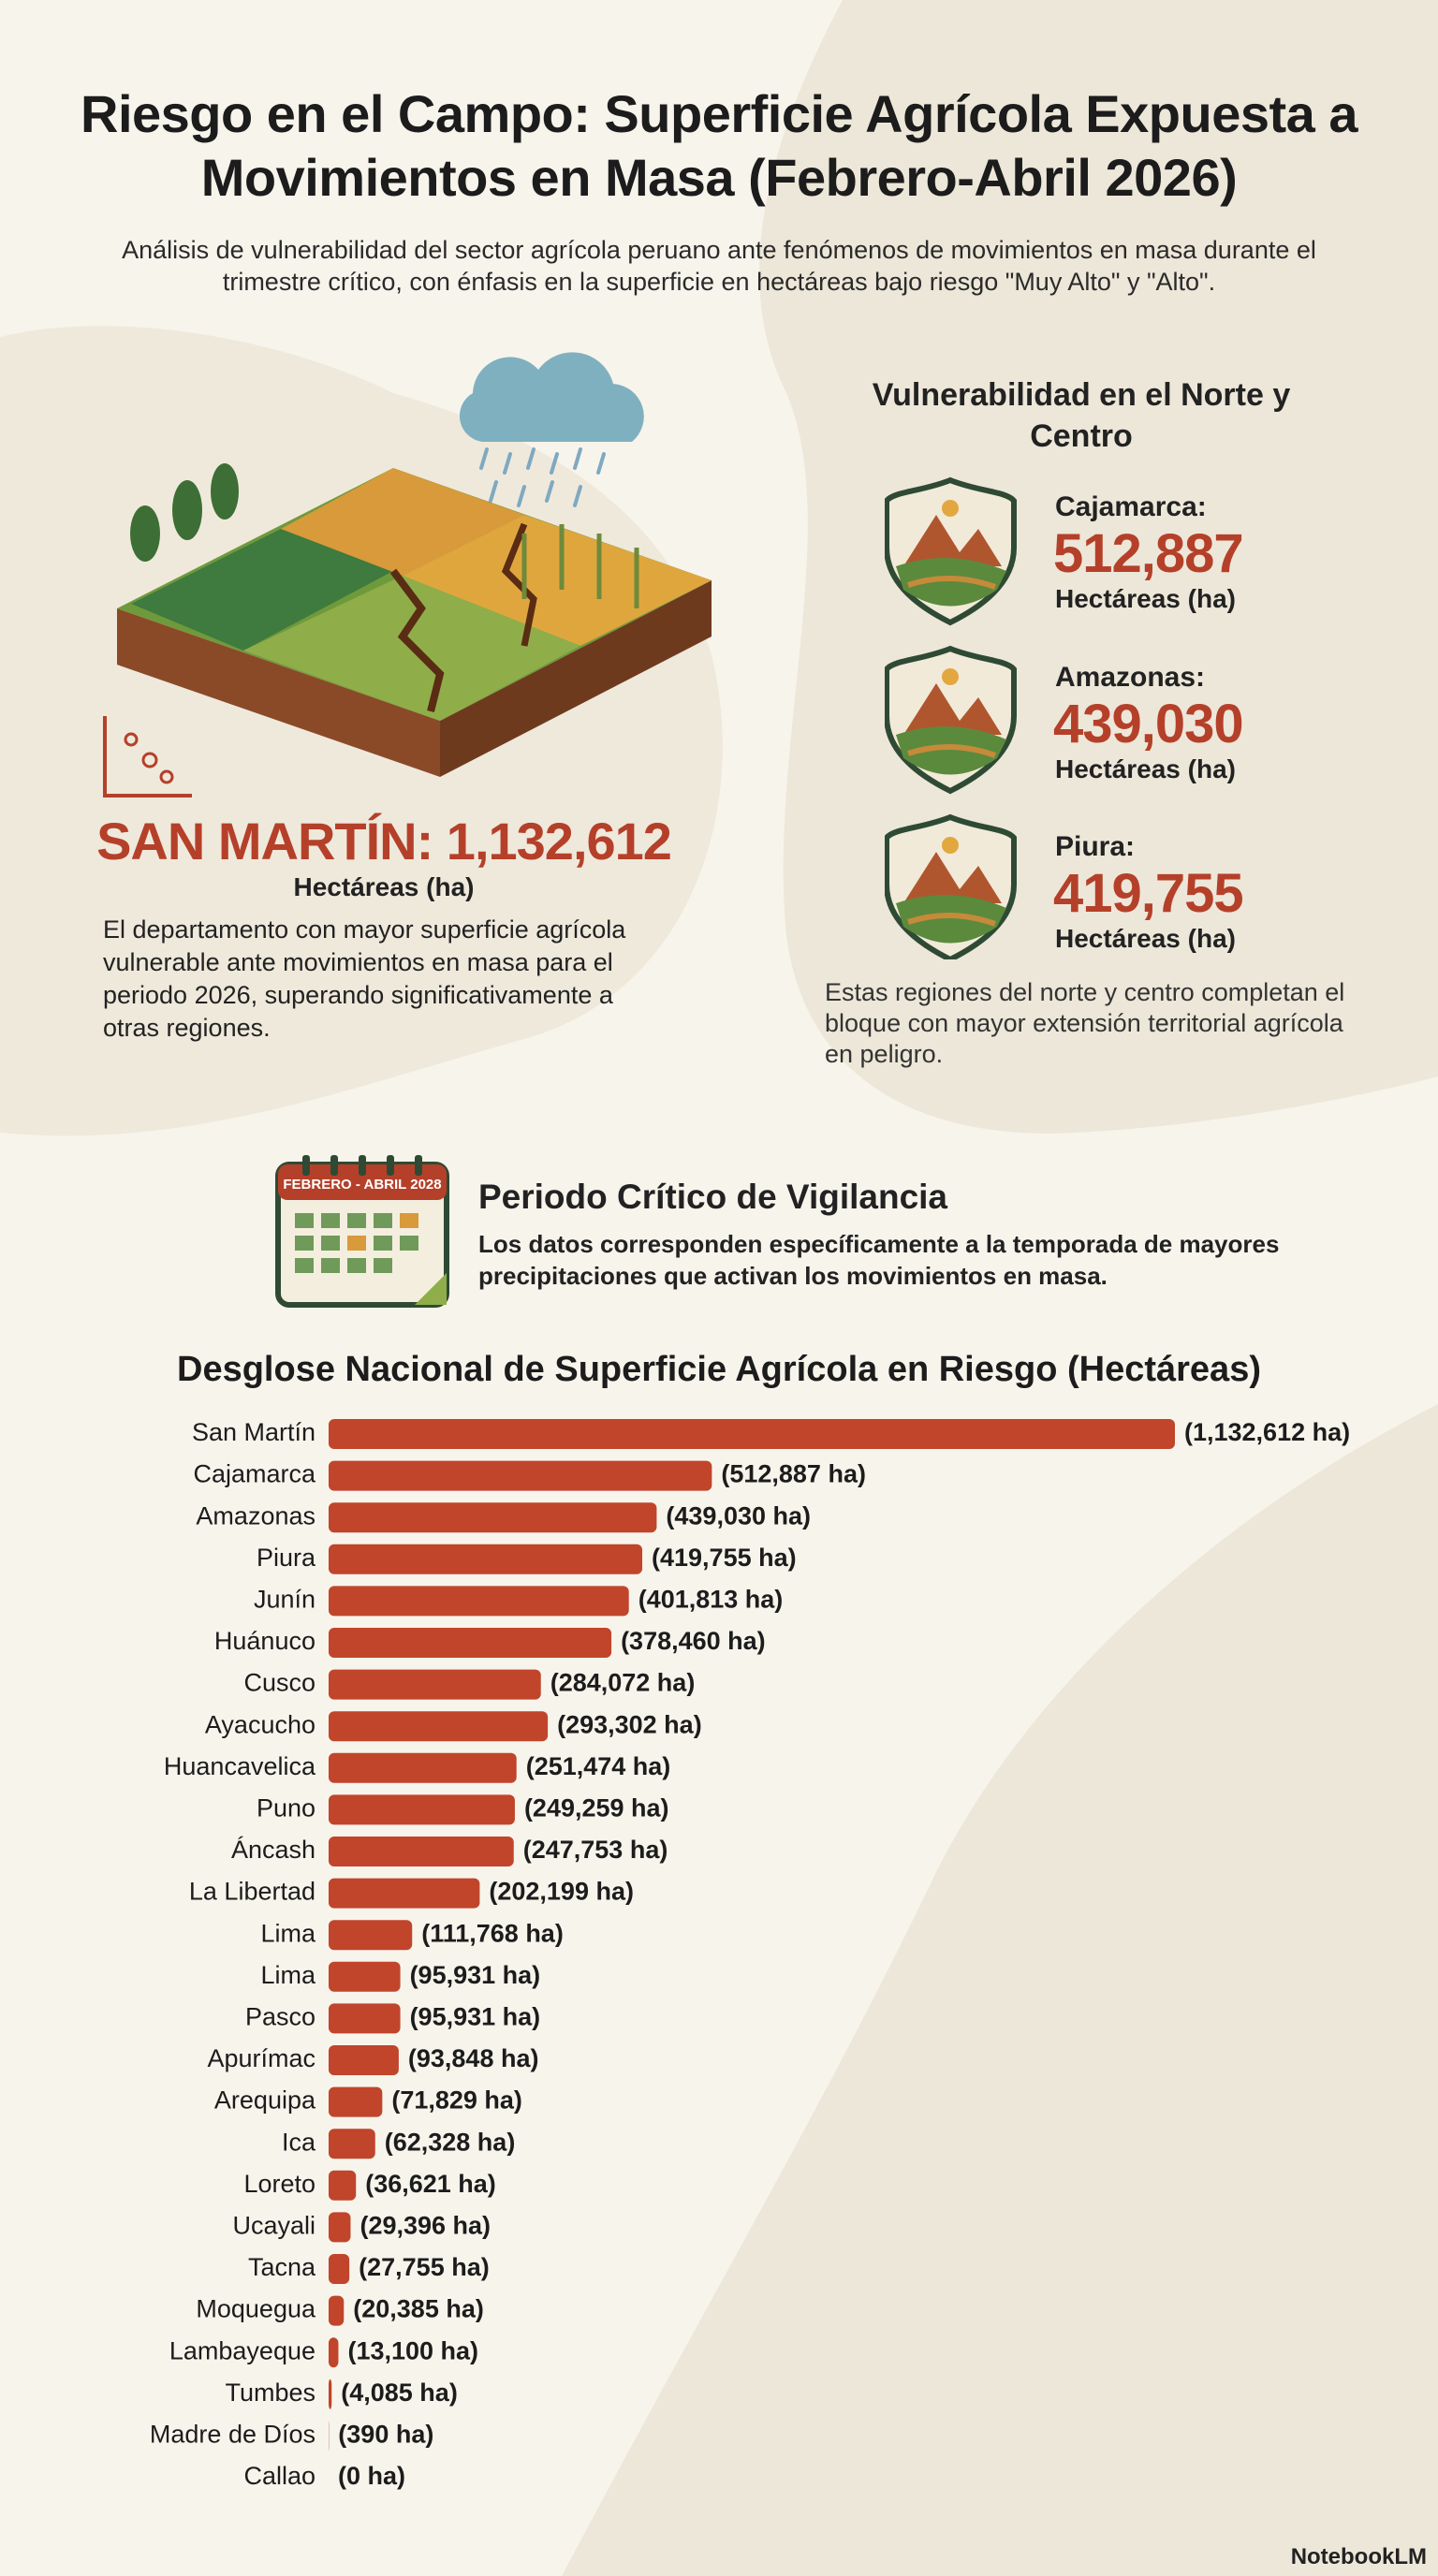 The width and height of the screenshot is (1438, 2576). What do you see at coordinates (473, 2058) in the screenshot?
I see `value-label: (93,848 ha)` at bounding box center [473, 2058].